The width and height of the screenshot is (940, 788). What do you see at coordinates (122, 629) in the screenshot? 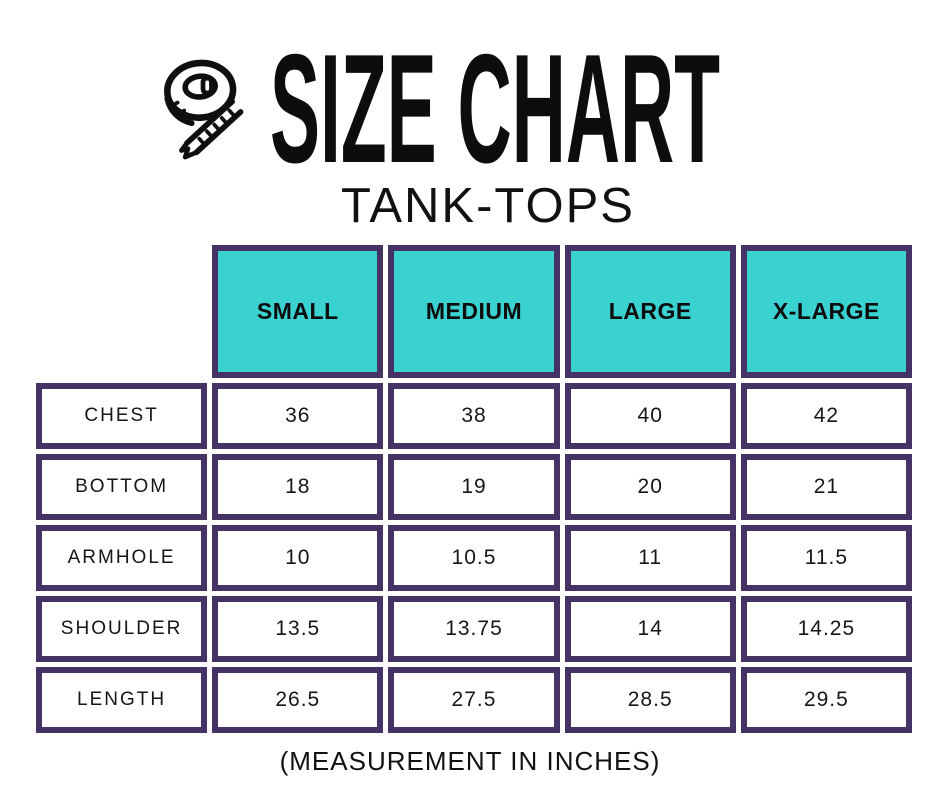
I see `row-label-shoulder: SHOULDER` at bounding box center [122, 629].